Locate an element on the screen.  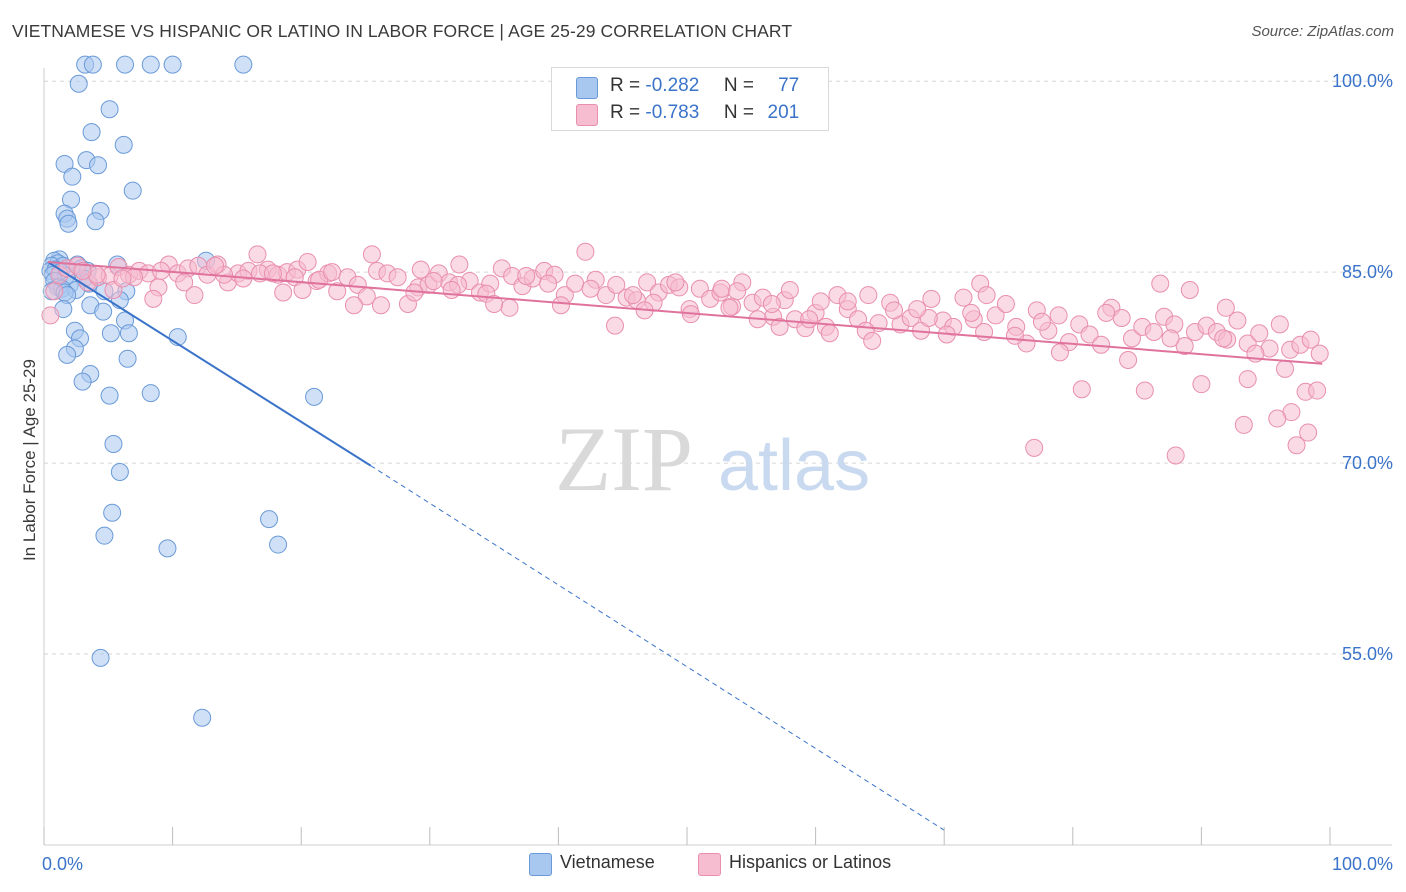
legend-n-value-hispanic: 201 is located at coordinates (783, 112).